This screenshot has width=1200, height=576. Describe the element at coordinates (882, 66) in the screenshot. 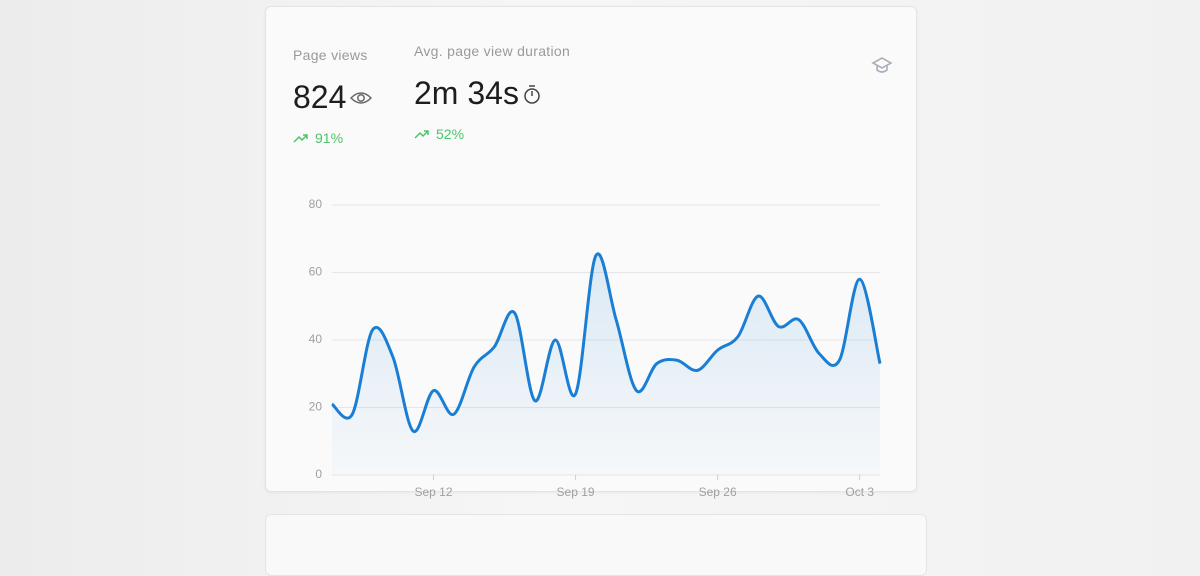

I see `school-icon` at that location.